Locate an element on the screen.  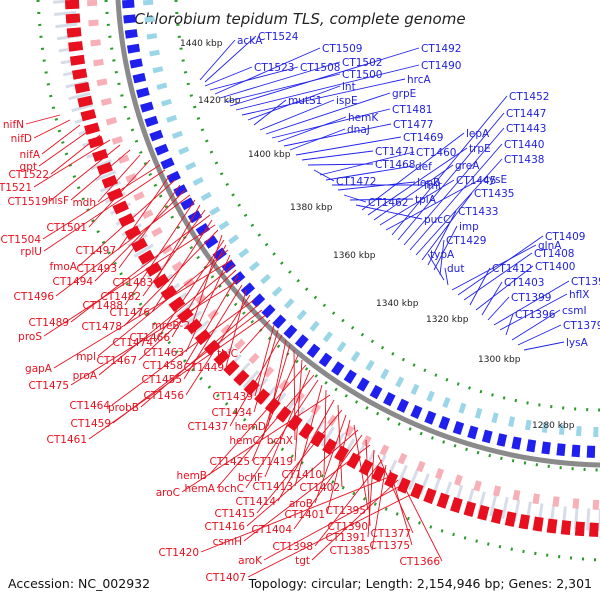
forward-strand-gene-label: aroK is located at coordinates (250, 561).